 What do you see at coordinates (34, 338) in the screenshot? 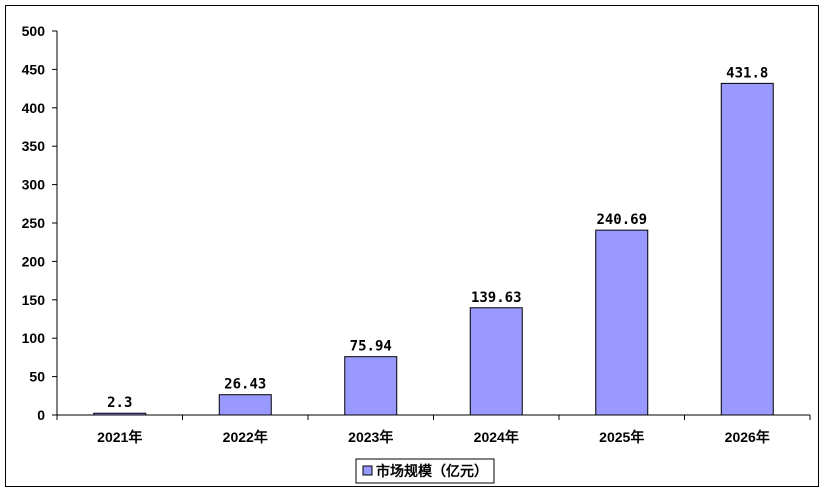
I see `y-tick-label: 100` at bounding box center [34, 338].